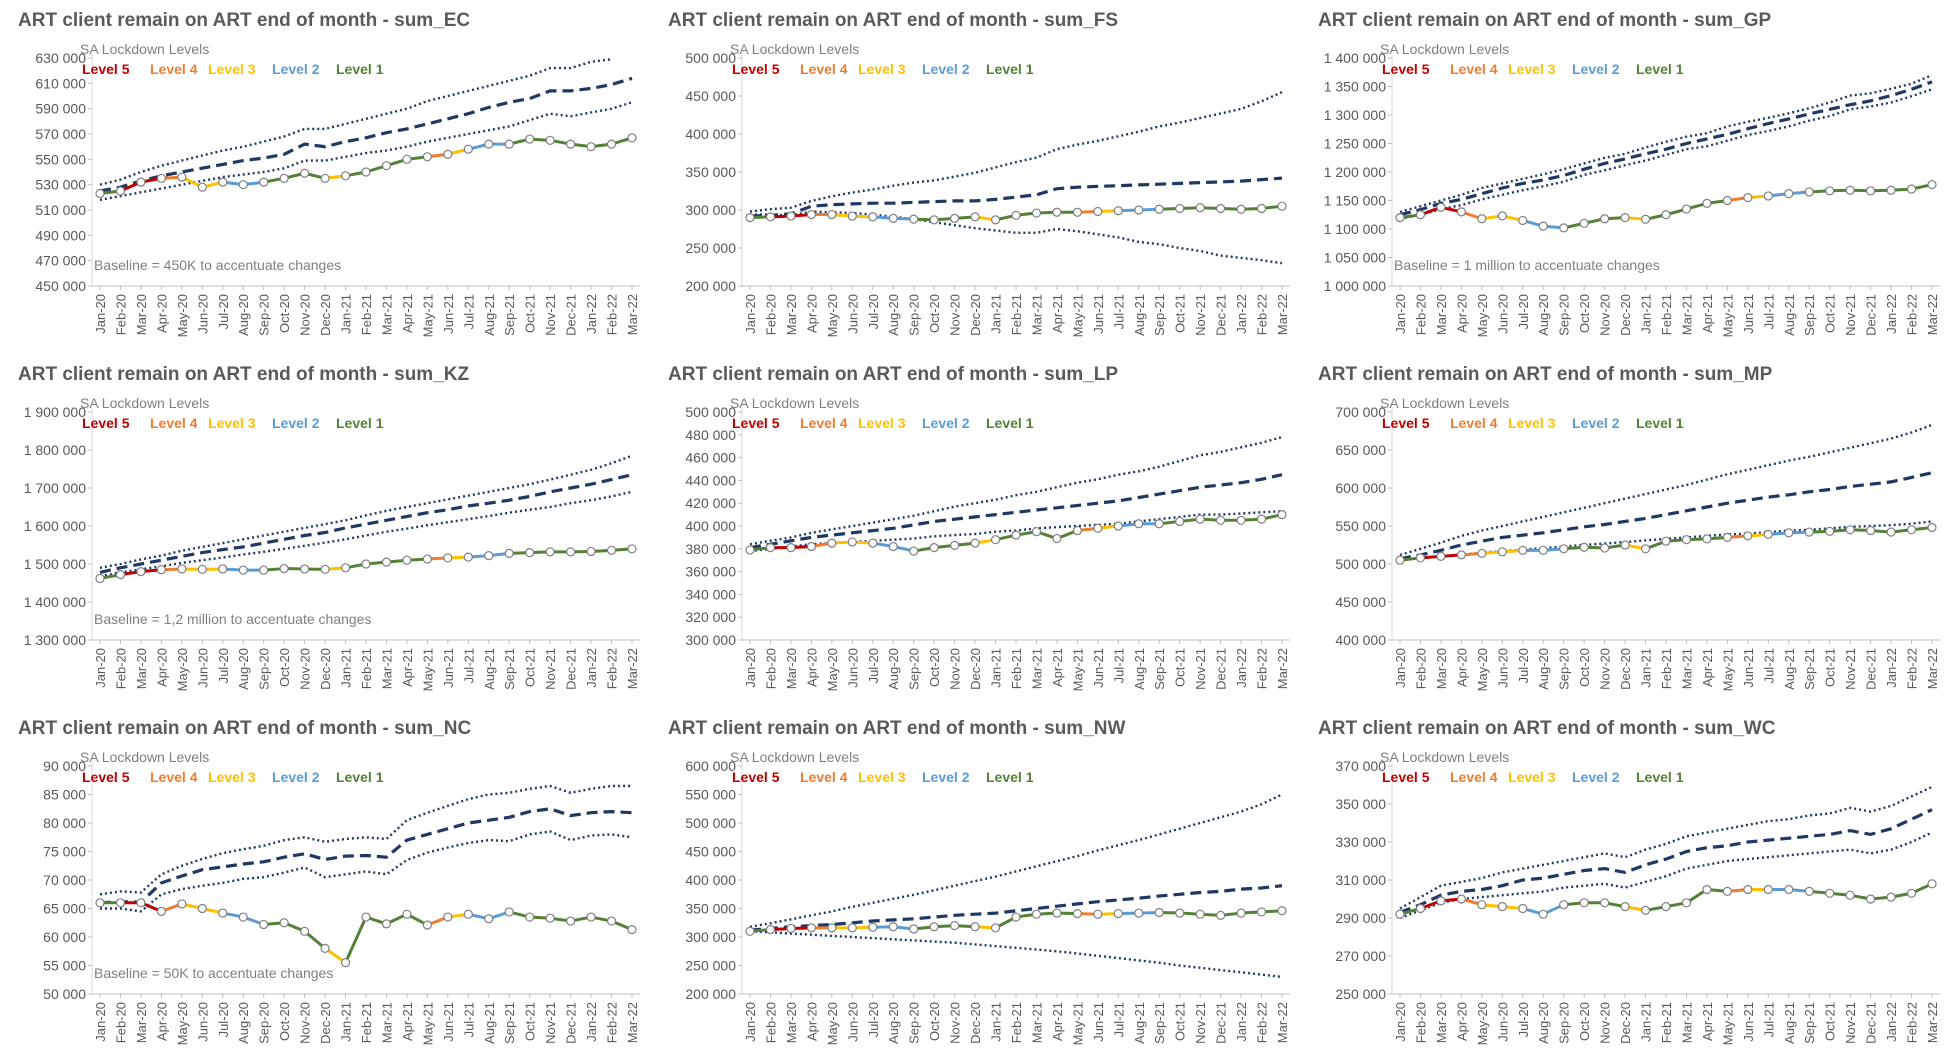  Describe the element at coordinates (710, 286) in the screenshot. I see `y-tick-label: 200 000` at that location.